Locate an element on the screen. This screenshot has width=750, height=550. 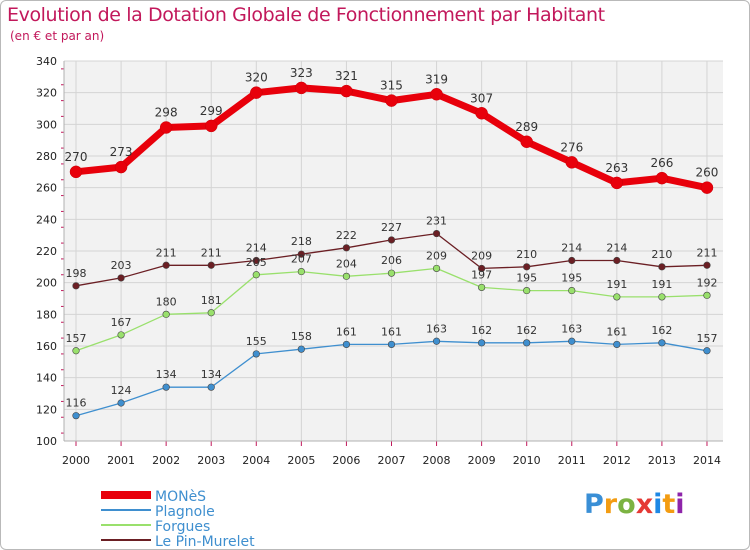
x-tick-label: 2005 is located at coordinates (301, 460).